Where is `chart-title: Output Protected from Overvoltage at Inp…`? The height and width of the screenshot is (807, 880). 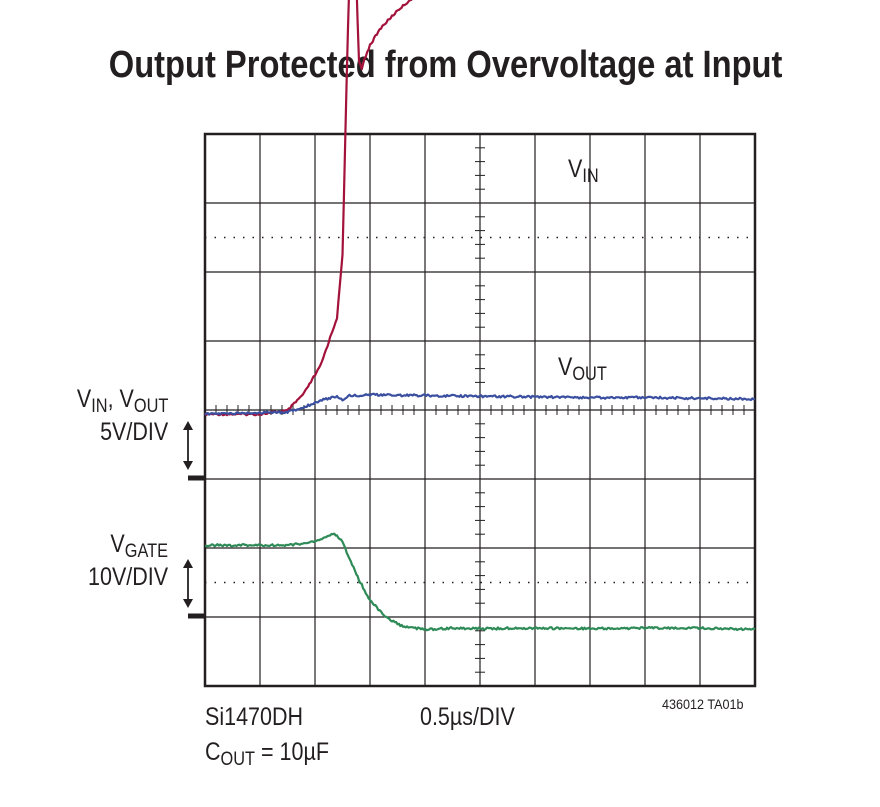 chart-title: Output Protected from Overvoltage at Inp… is located at coordinates (445, 65).